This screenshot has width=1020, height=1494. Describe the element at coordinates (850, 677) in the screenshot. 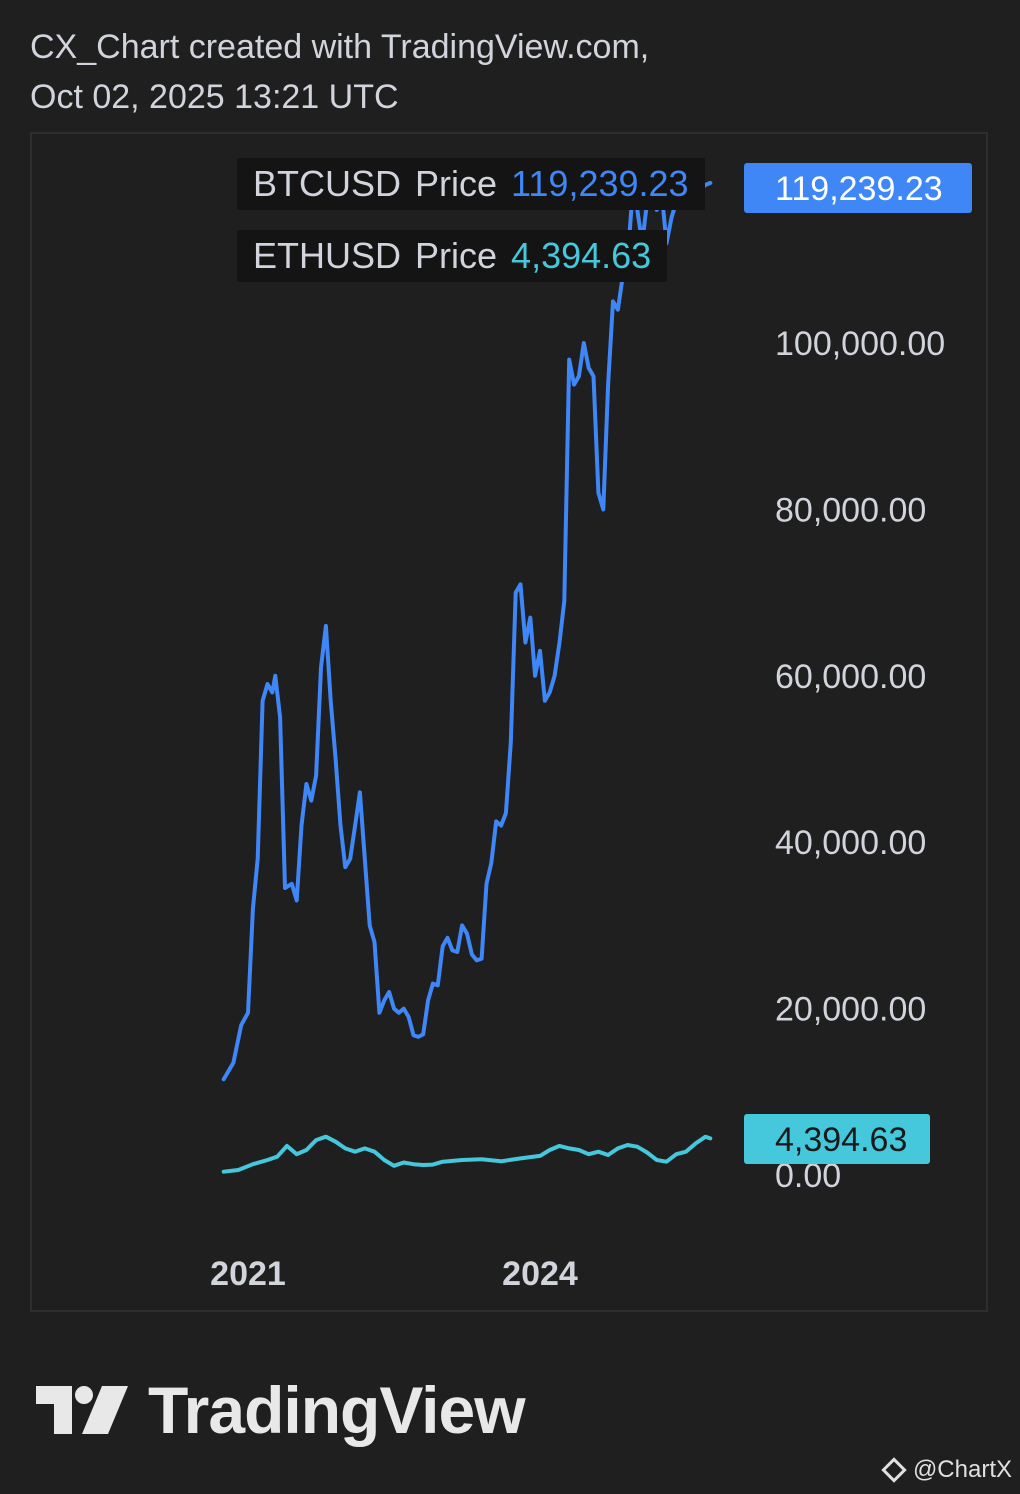

I see `y-tick-label: 60,000.00` at that location.